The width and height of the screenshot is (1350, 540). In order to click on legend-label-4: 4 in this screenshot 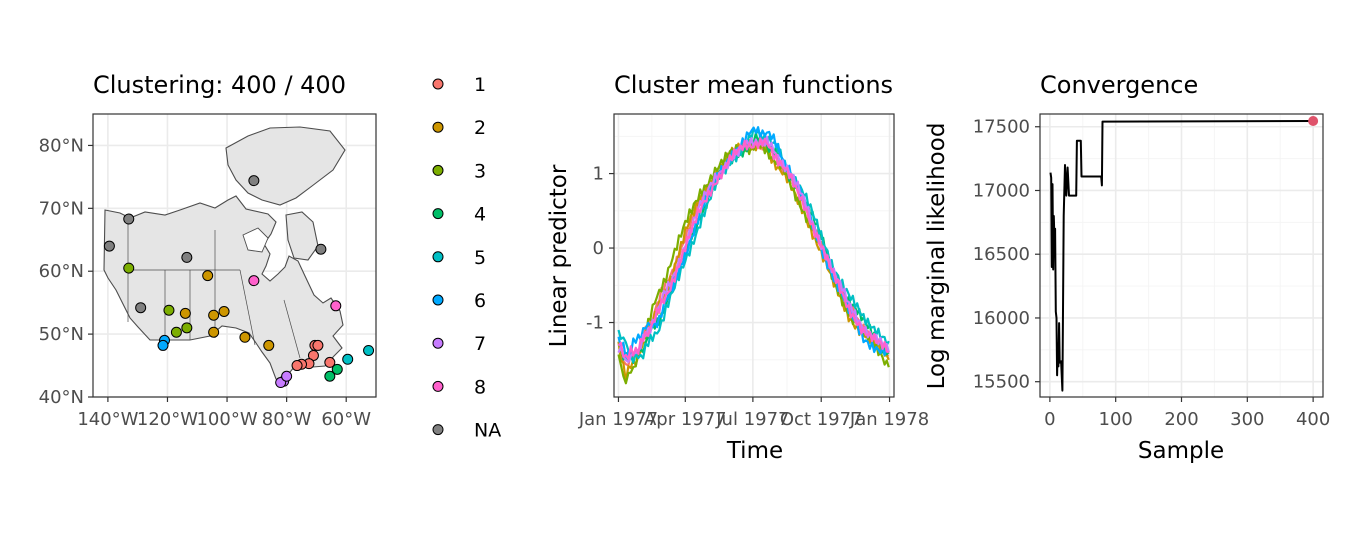, I will do `click(480, 215)`.